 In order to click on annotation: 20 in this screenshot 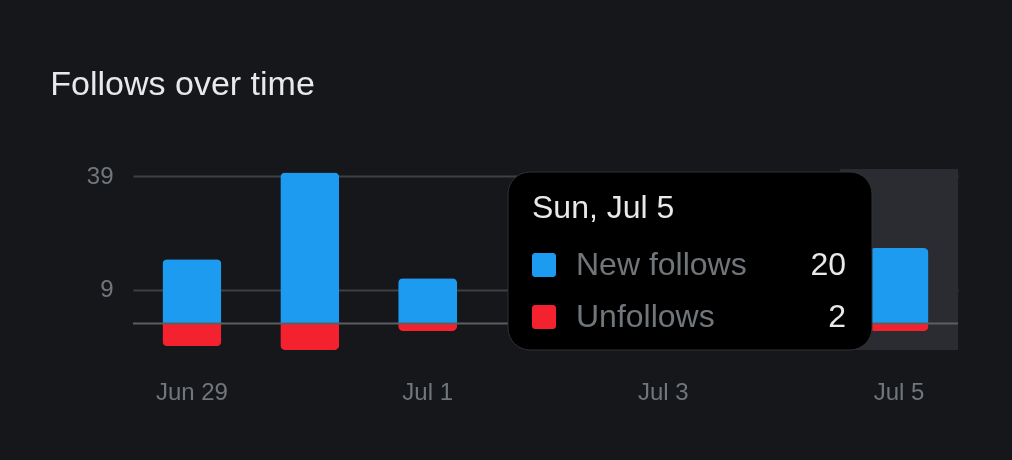, I will do `click(828, 264)`.